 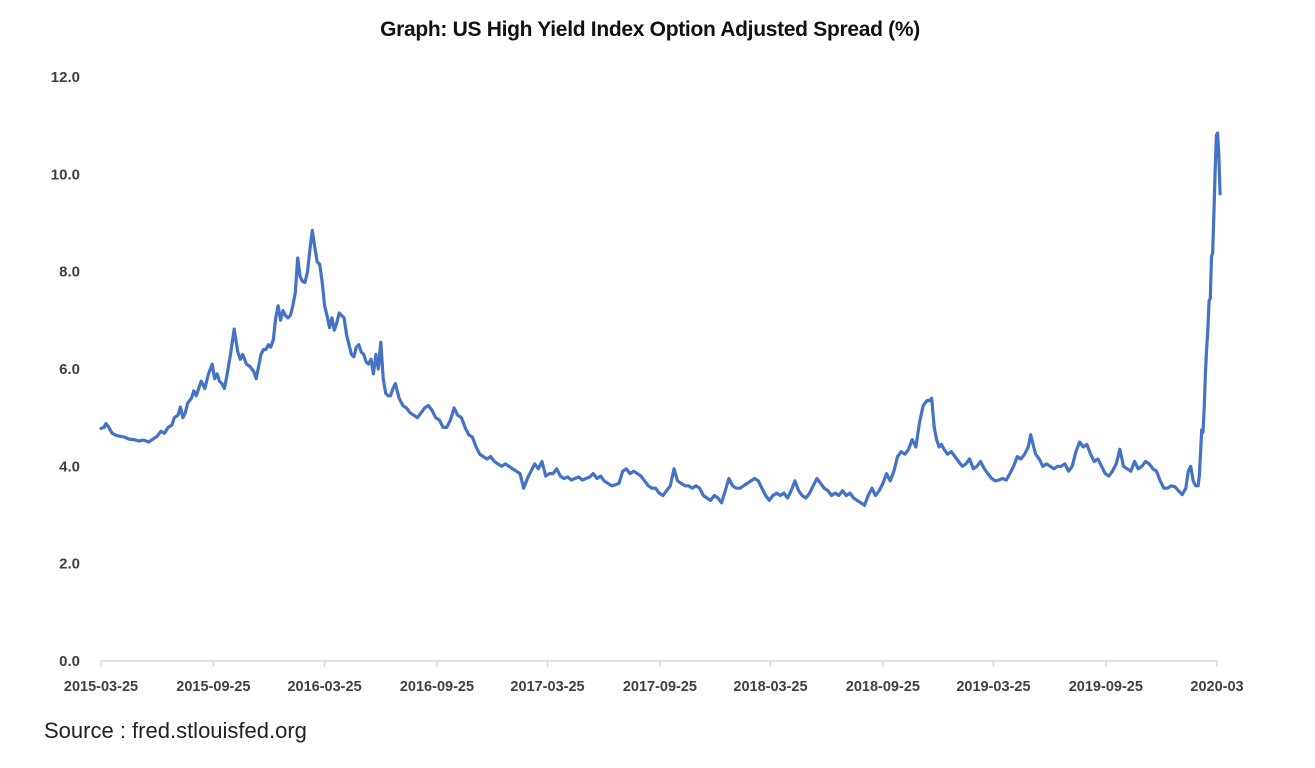 What do you see at coordinates (175, 730) in the screenshot?
I see `source-note: Source : fred.stlouisfed.org` at bounding box center [175, 730].